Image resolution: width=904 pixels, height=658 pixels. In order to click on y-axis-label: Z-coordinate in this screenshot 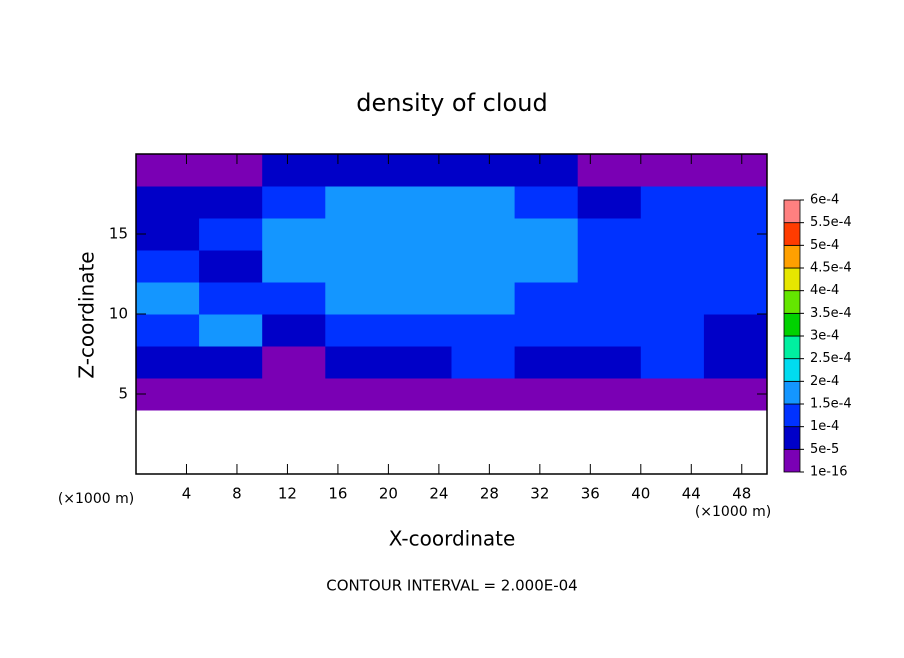, I will do `click(87, 314)`.